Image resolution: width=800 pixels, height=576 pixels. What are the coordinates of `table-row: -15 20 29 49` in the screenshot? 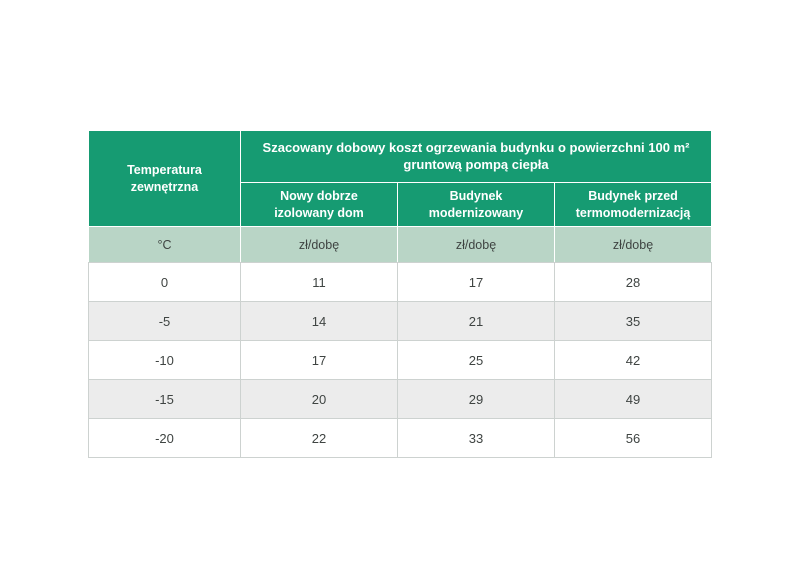 It's located at (400, 399).